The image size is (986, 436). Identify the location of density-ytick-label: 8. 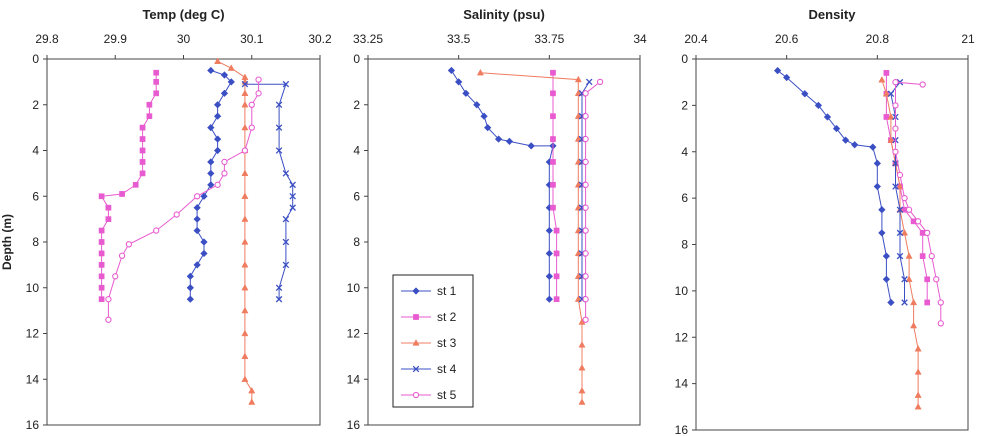
(684, 245).